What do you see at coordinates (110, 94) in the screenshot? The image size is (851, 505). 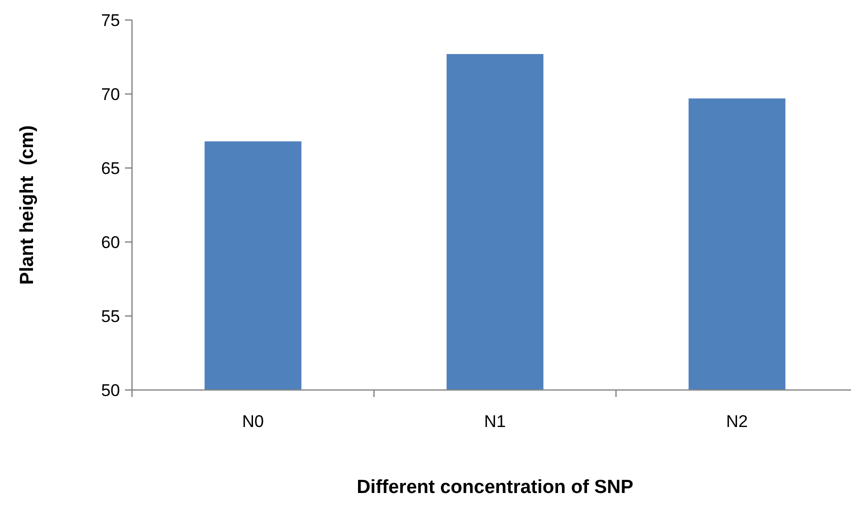 I see `y-tick-label: 70` at bounding box center [110, 94].